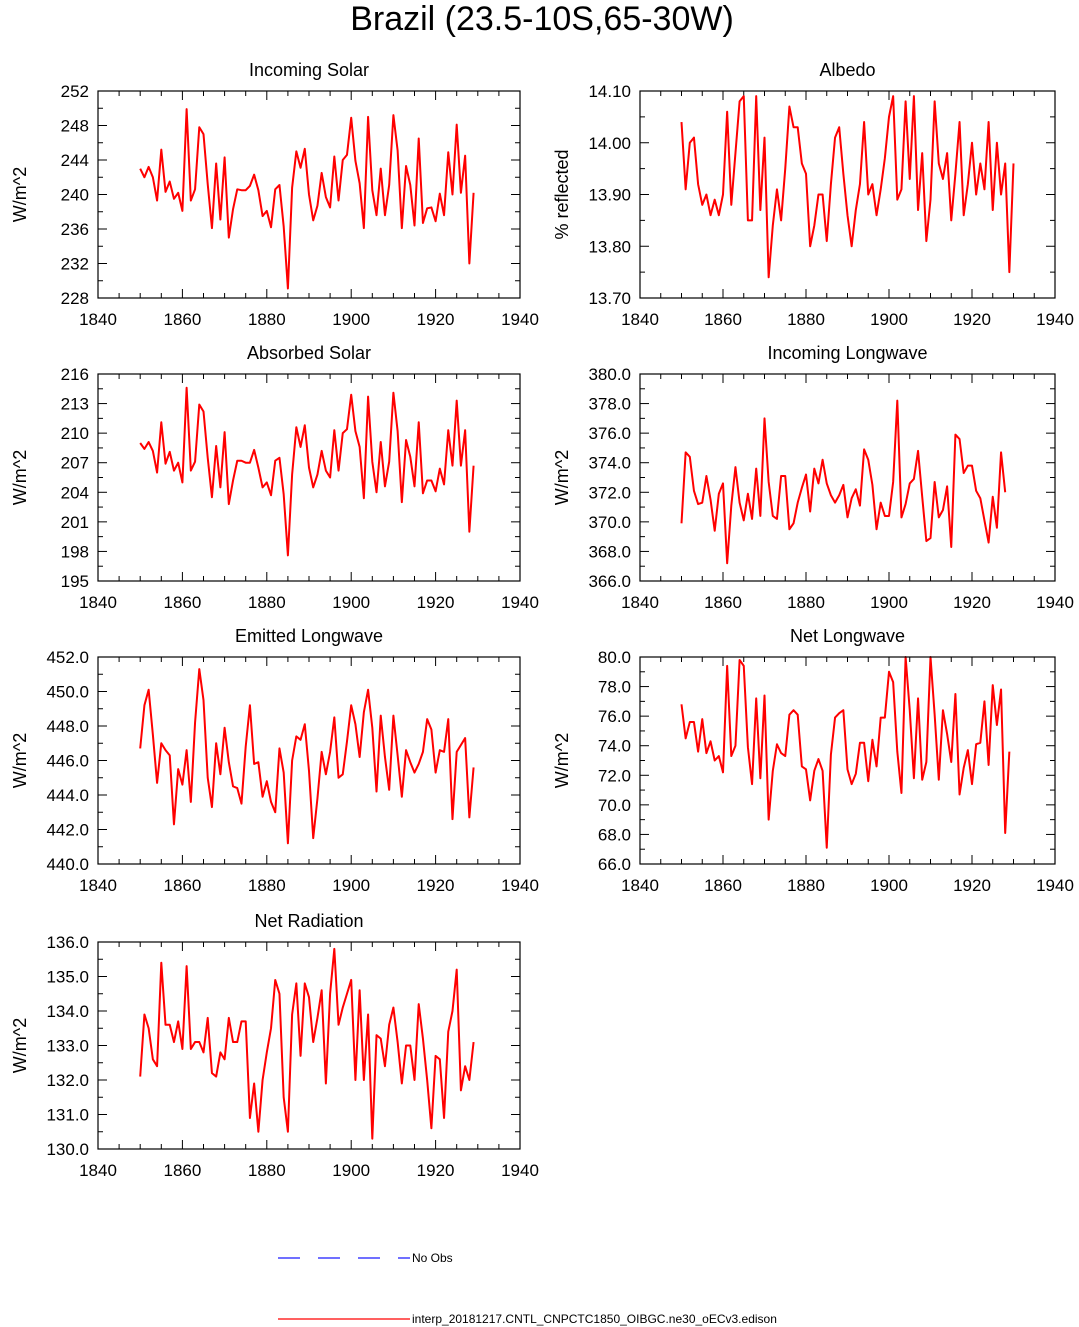 The height and width of the screenshot is (1327, 1079). I want to click on y-axis-label: % reflected, so click(562, 194).